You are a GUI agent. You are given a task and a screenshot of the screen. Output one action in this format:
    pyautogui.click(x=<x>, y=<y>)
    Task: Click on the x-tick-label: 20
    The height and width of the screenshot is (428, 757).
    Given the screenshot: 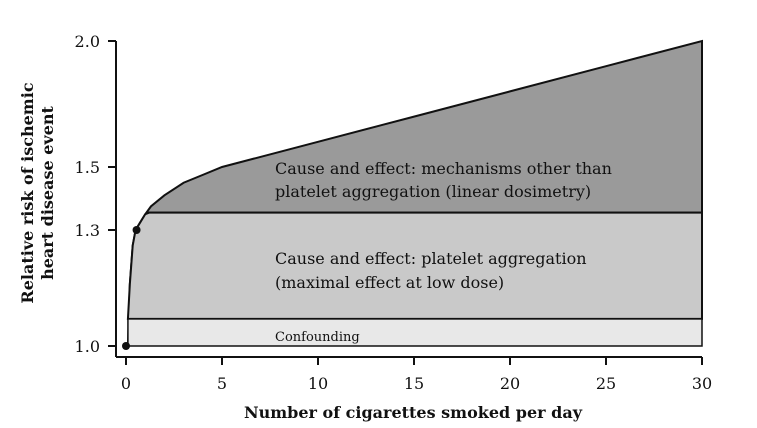 What is the action you would take?
    pyautogui.click(x=510, y=383)
    